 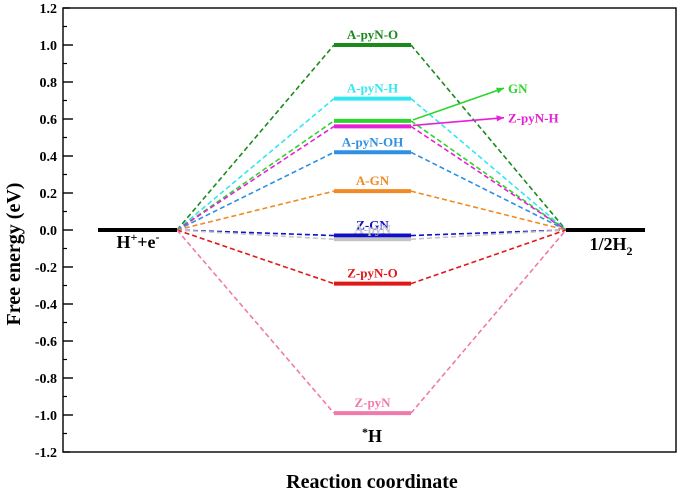 What do you see at coordinates (372, 435) in the screenshot?
I see `intermediate-label: *H` at bounding box center [372, 435].